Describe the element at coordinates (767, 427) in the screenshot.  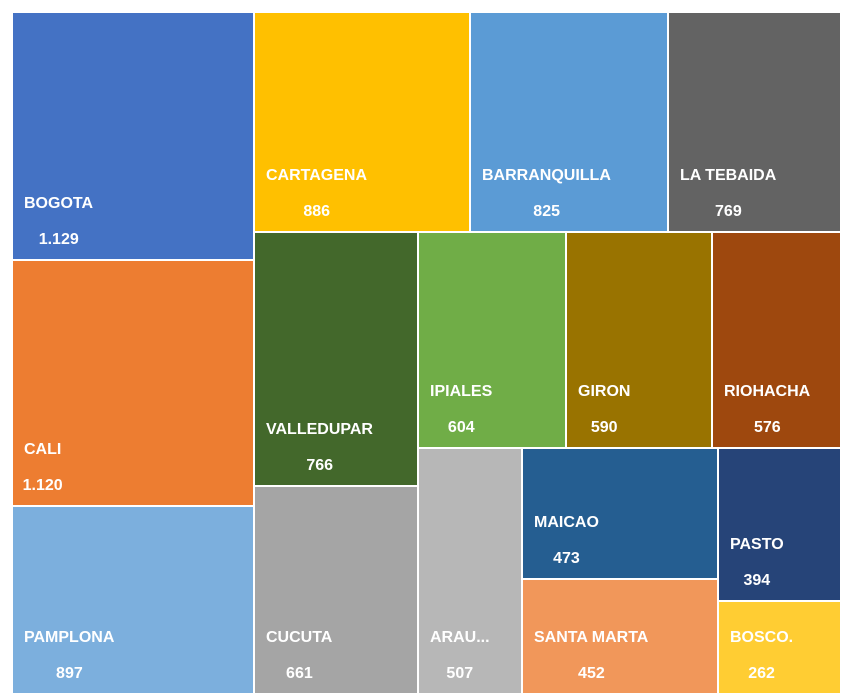
I see `tile-value: 576` at that location.